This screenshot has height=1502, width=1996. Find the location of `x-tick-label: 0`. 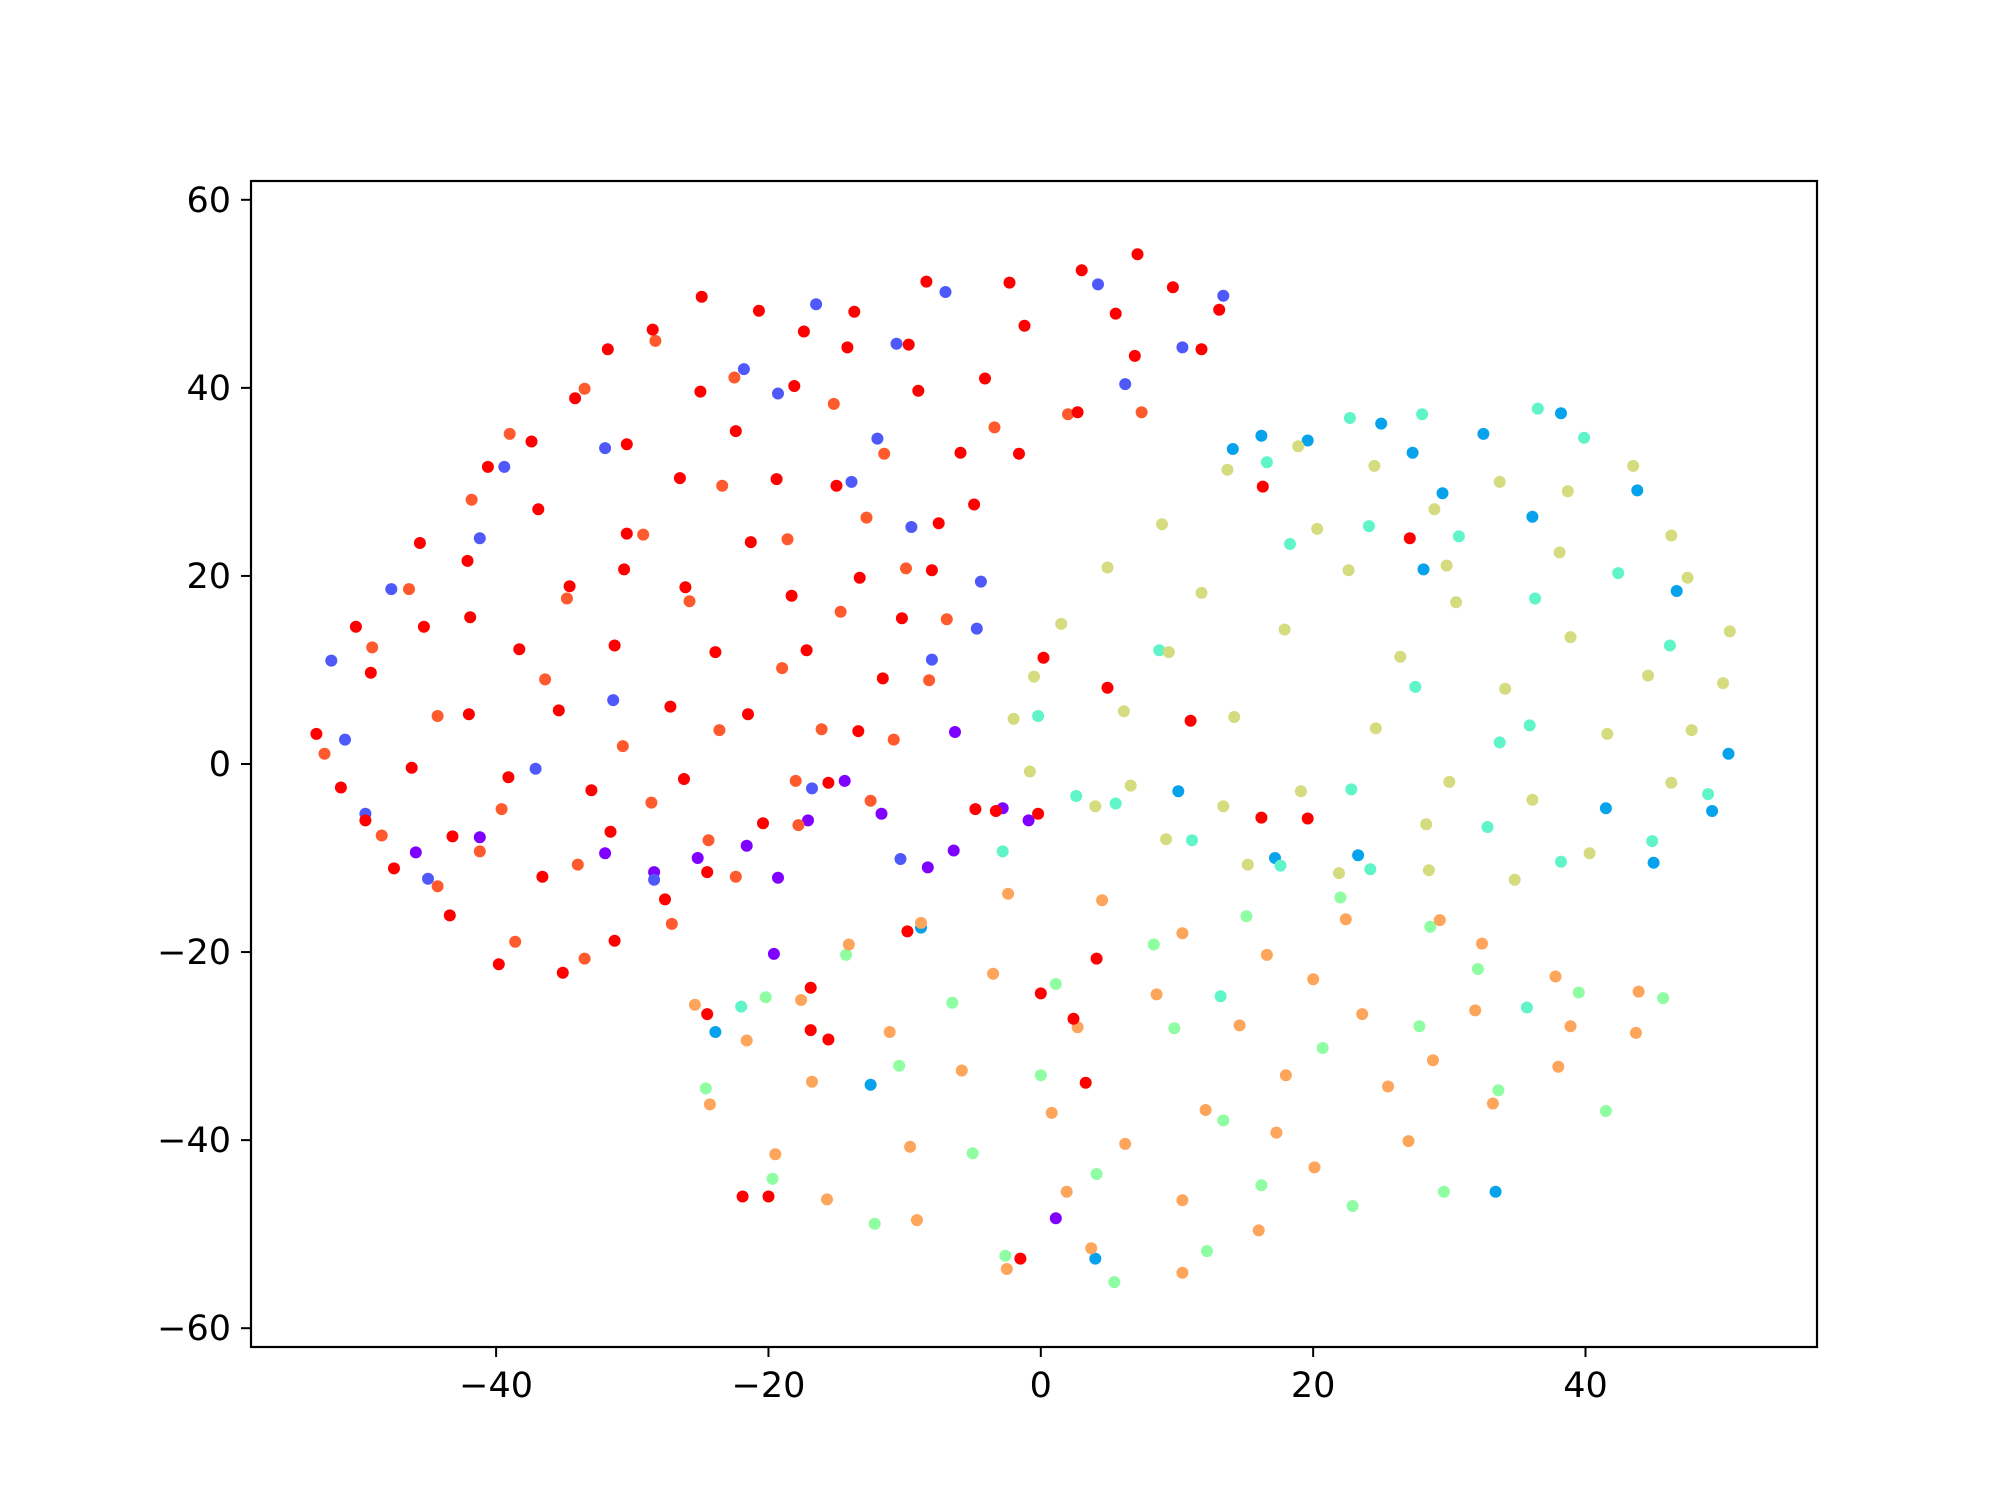

x-tick-label: 0 is located at coordinates (1041, 1386).